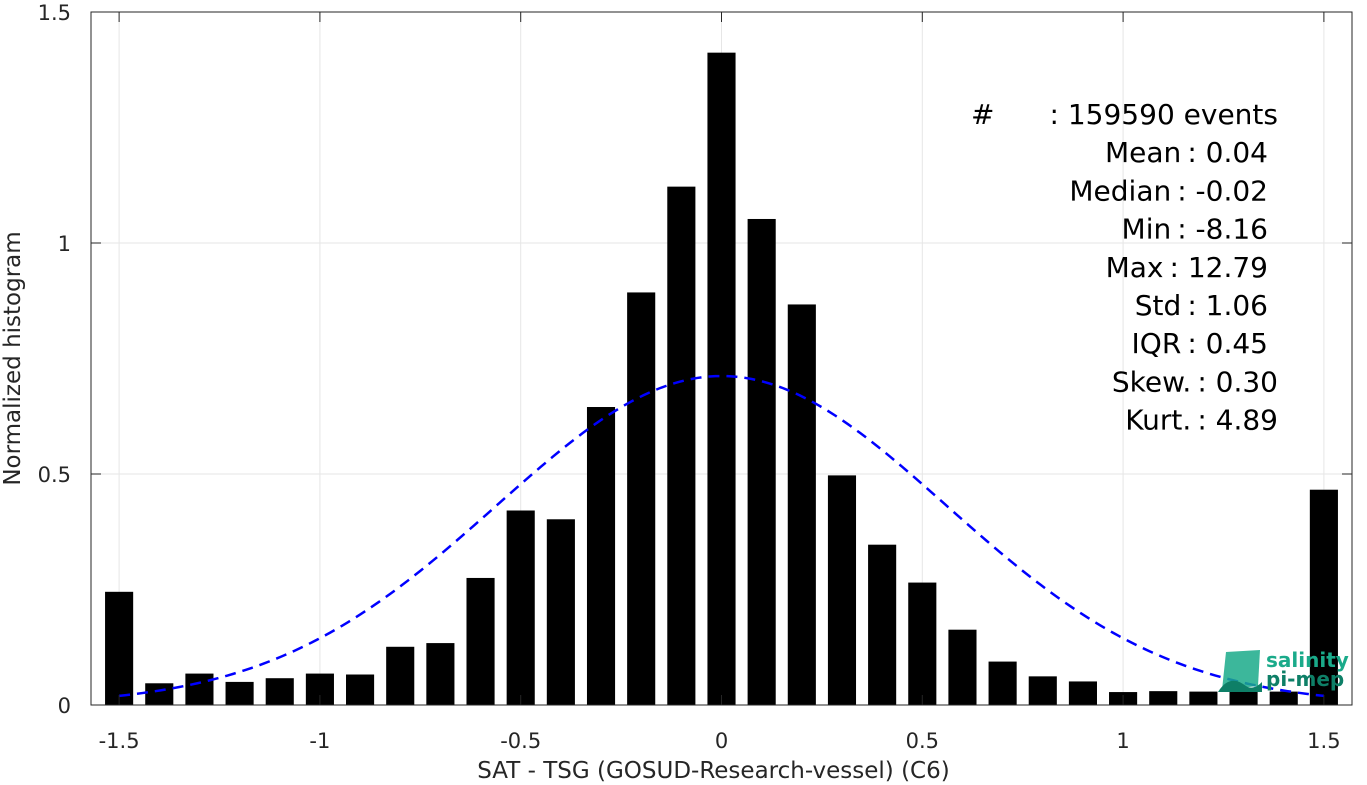 Image resolution: width=1367 pixels, height=785 pixels. Describe the element at coordinates (319, 741) in the screenshot. I see `x-tick-label: -1` at that location.